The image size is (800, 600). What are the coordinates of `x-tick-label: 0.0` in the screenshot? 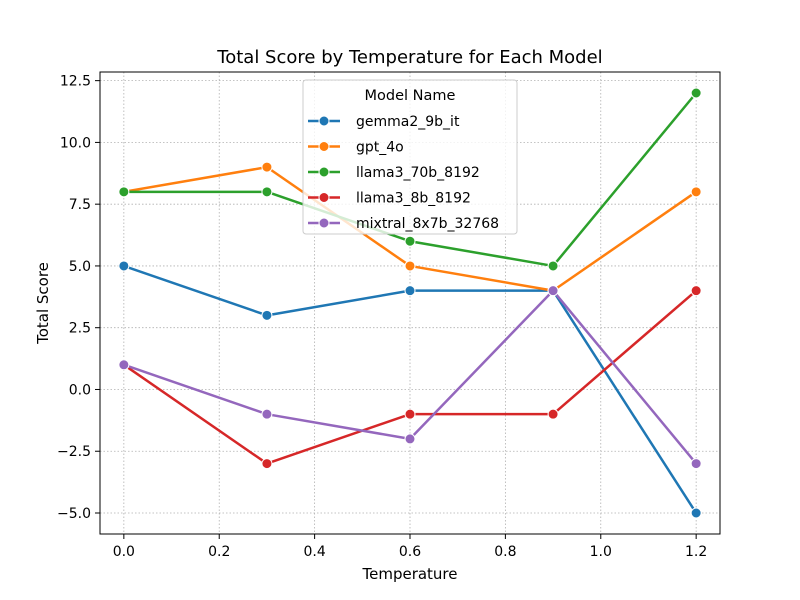 It's located at (124, 552).